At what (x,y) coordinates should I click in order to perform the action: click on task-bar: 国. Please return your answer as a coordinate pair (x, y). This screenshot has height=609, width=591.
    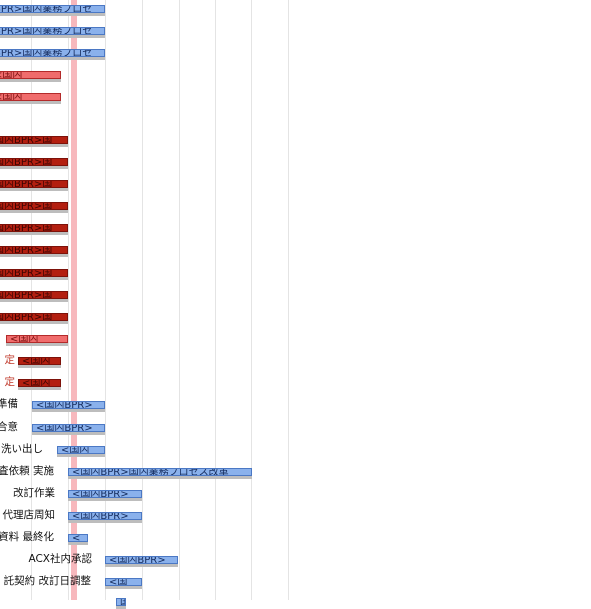
    Looking at the image, I should click on (121, 602).